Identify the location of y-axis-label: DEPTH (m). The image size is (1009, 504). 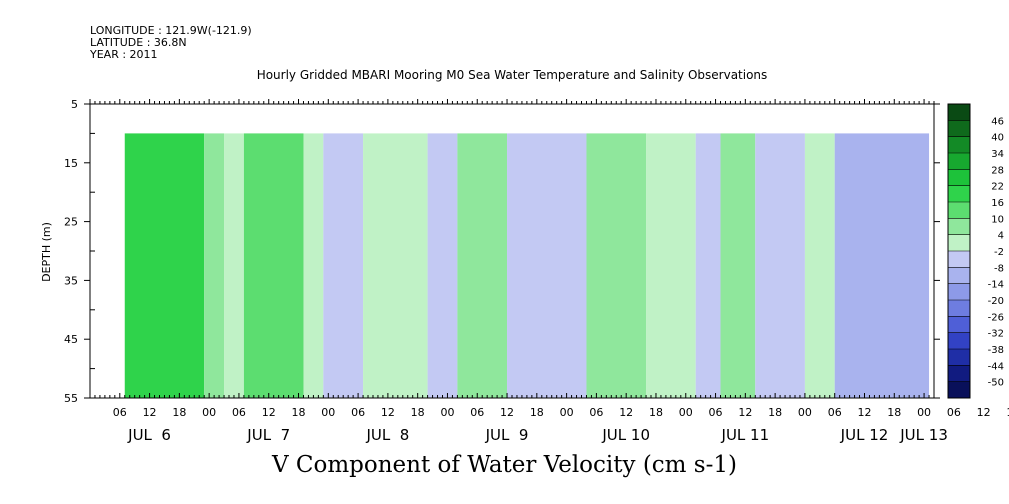
(46, 252).